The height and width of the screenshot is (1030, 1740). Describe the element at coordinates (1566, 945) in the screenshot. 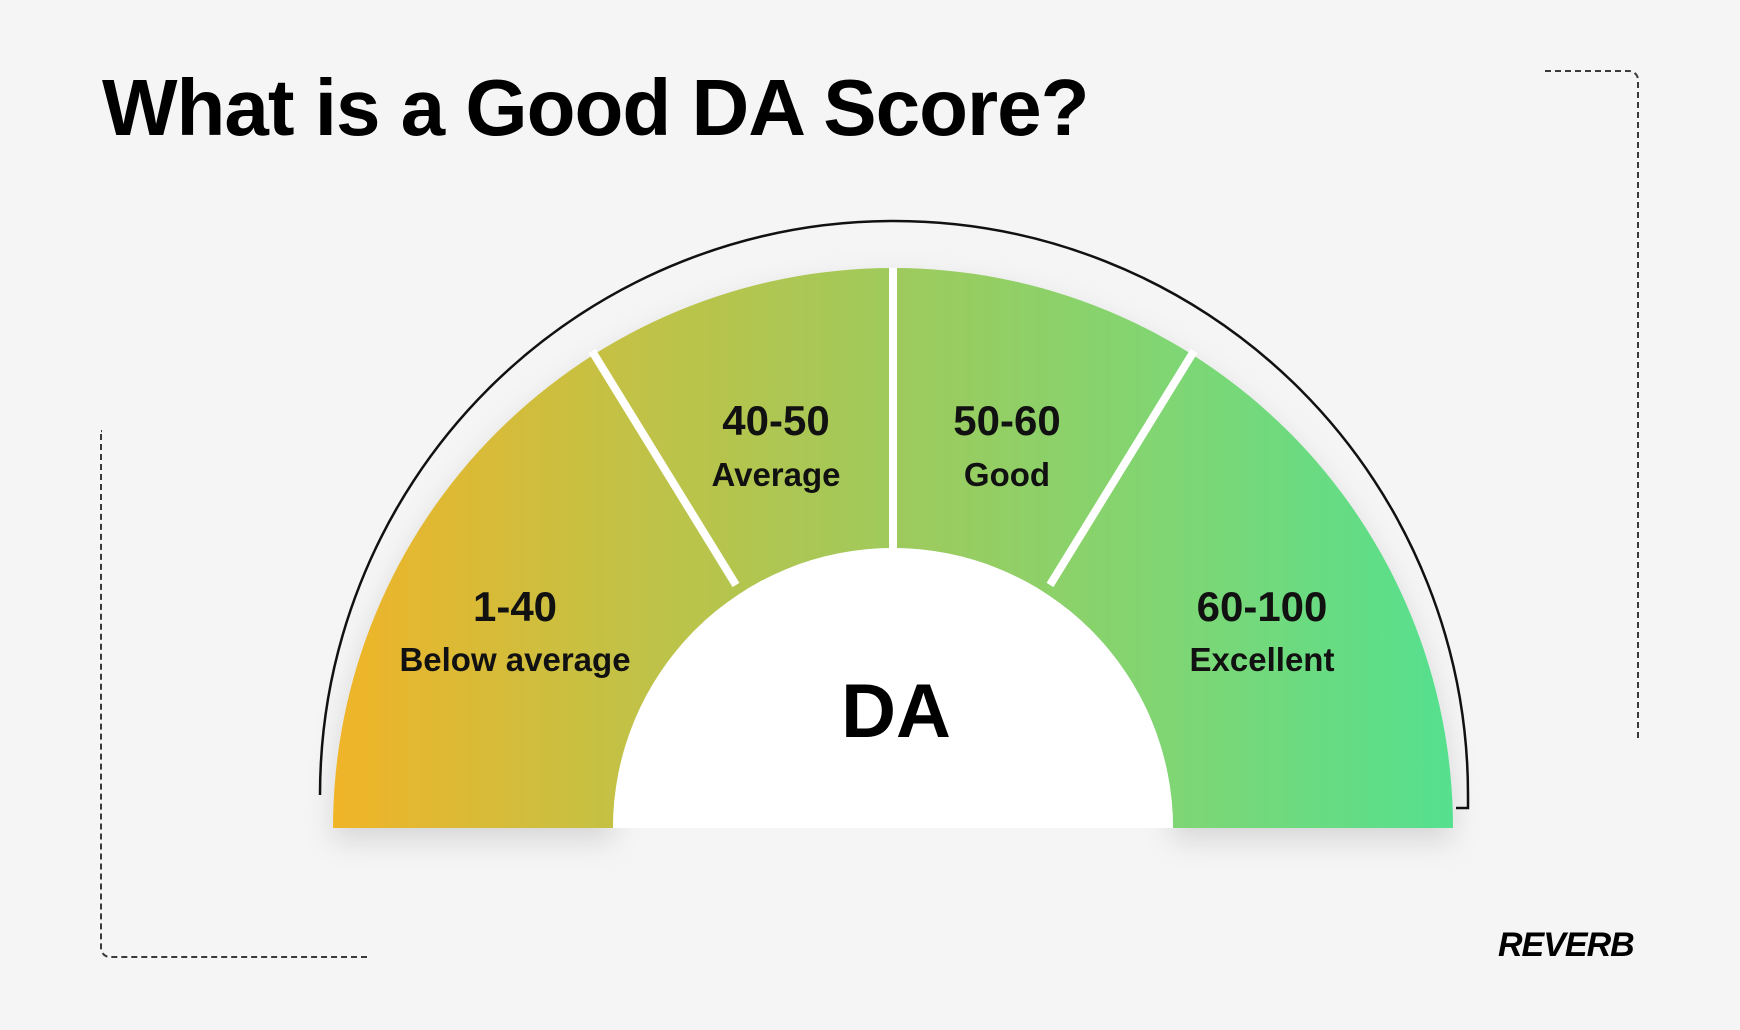

I see `reverb-logo: REVERB` at that location.